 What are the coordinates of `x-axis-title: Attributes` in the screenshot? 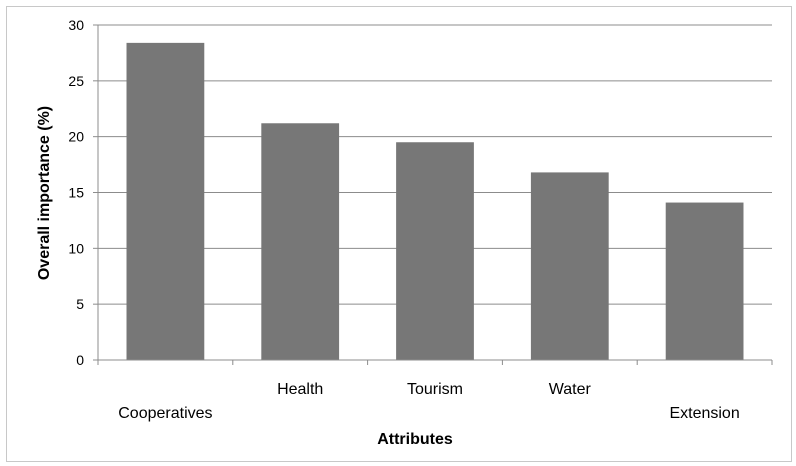 It's located at (415, 439).